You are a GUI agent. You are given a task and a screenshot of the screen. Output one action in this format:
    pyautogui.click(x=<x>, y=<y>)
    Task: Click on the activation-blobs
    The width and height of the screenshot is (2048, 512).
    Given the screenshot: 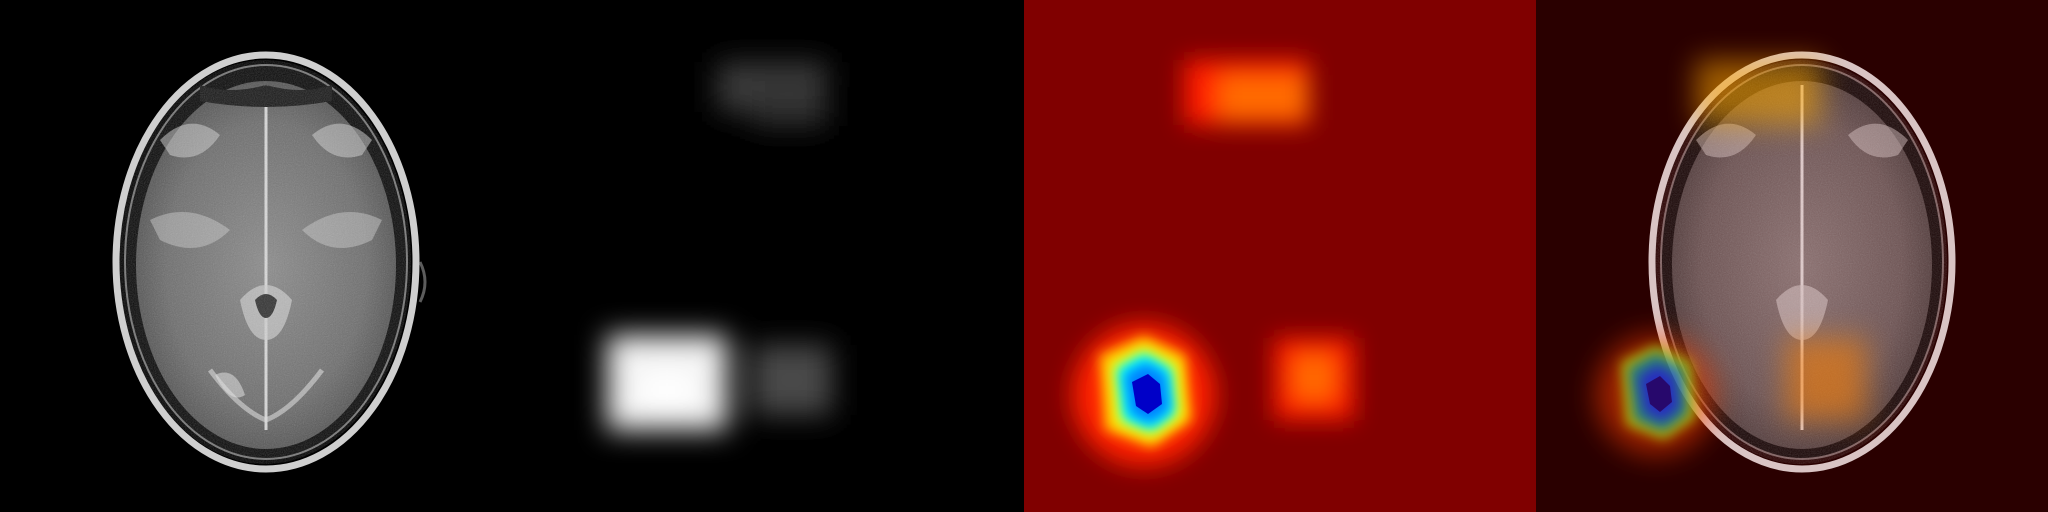 What is the action you would take?
    pyautogui.click(x=719, y=246)
    